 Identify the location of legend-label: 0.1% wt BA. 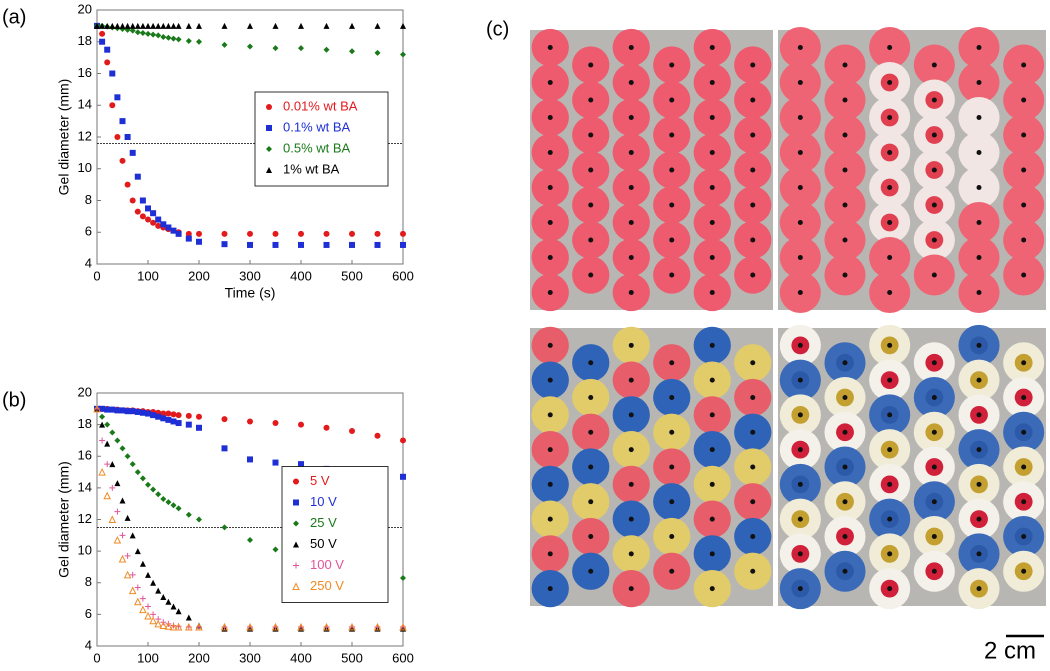
(317, 126).